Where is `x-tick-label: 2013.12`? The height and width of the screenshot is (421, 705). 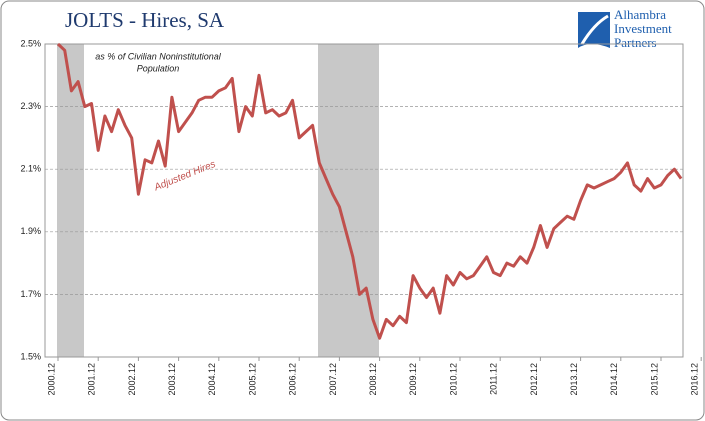
x-tick-label: 2013.12 is located at coordinates (574, 379).